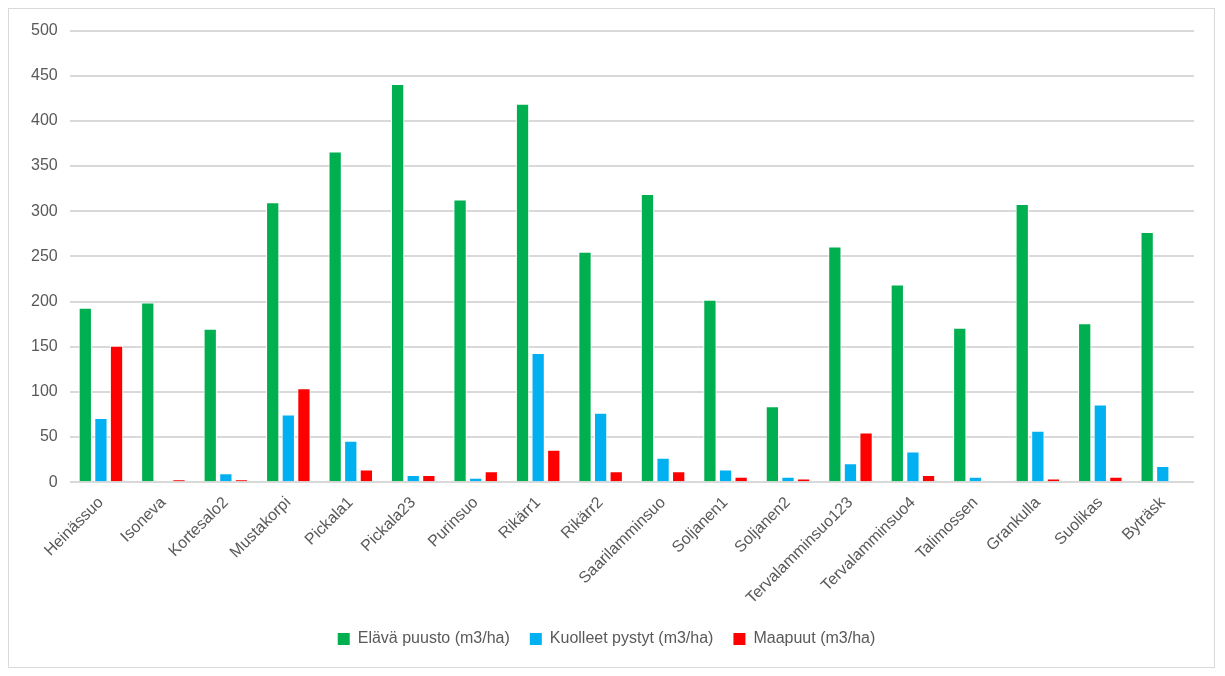 The height and width of the screenshot is (676, 1225). What do you see at coordinates (44, 120) in the screenshot?
I see `y-tick-label: 400` at bounding box center [44, 120].